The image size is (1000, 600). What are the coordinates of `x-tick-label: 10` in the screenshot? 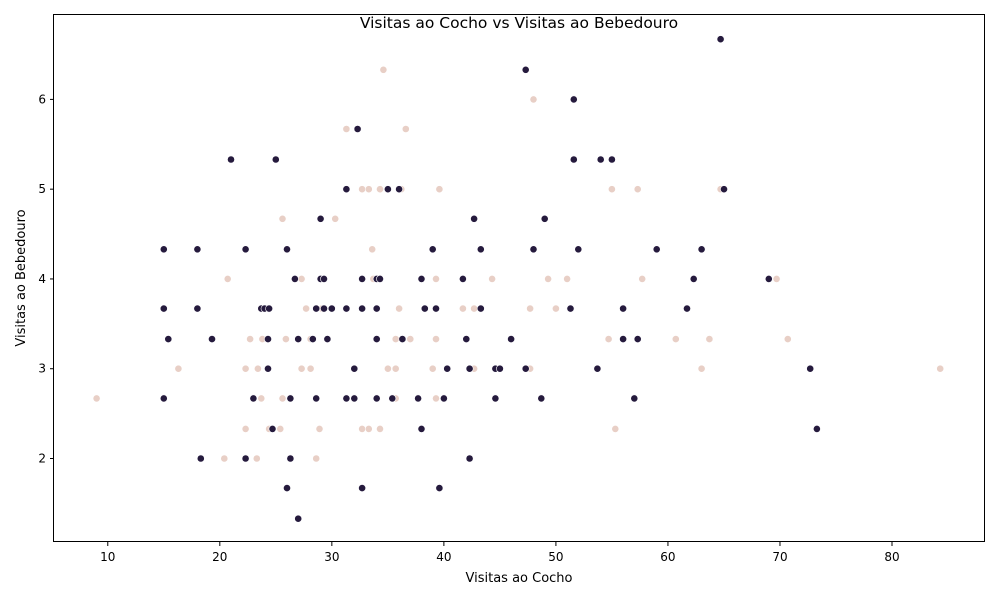 It's located at (107, 557).